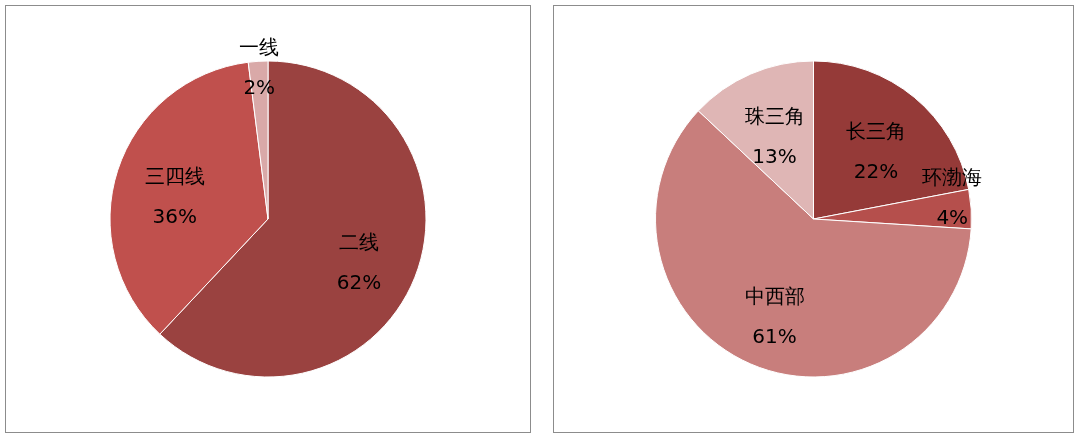 This screenshot has width=1080, height=442. I want to click on slice-label: 长三角, so click(875, 130).